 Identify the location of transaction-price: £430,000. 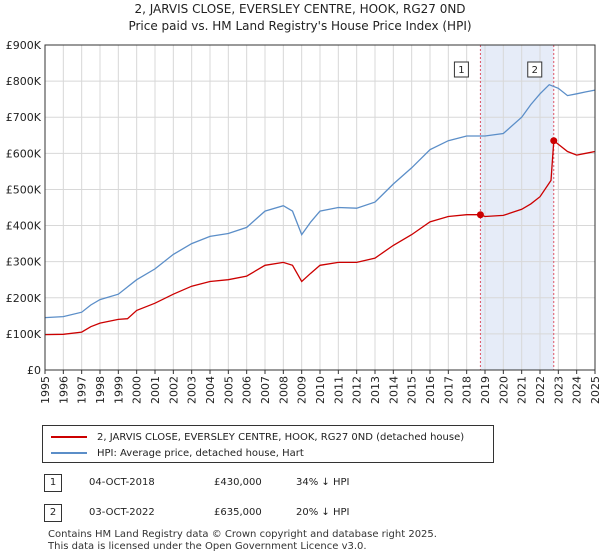
(238, 482).